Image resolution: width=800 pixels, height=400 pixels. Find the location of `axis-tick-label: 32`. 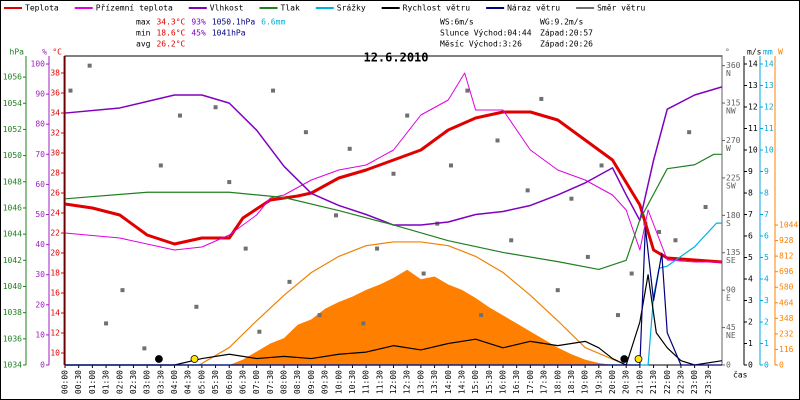

axis-tick-label: 32 is located at coordinates (55, 133).